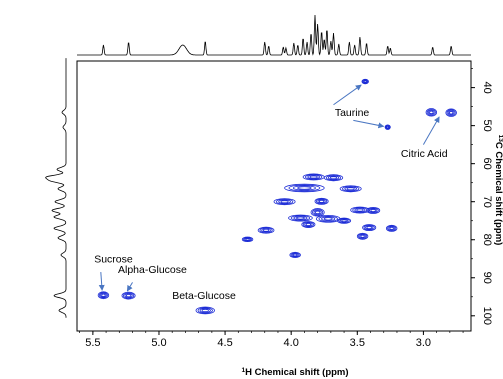 The width and height of the screenshot is (503, 379). I want to click on top-projection-spectrum, so click(274, 35).